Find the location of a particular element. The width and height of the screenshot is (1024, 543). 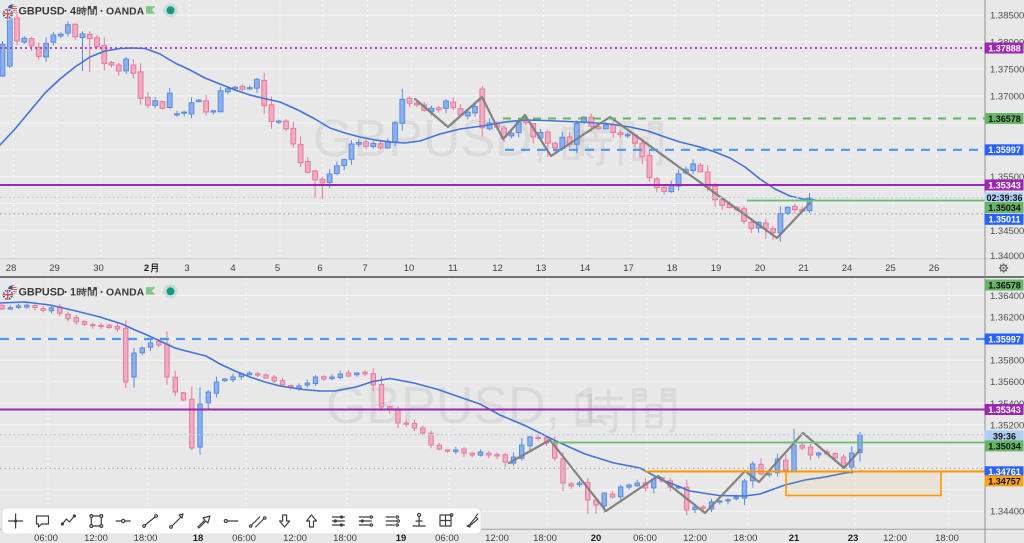

svg-text: 1.35500 is located at coordinates (1007, 177).